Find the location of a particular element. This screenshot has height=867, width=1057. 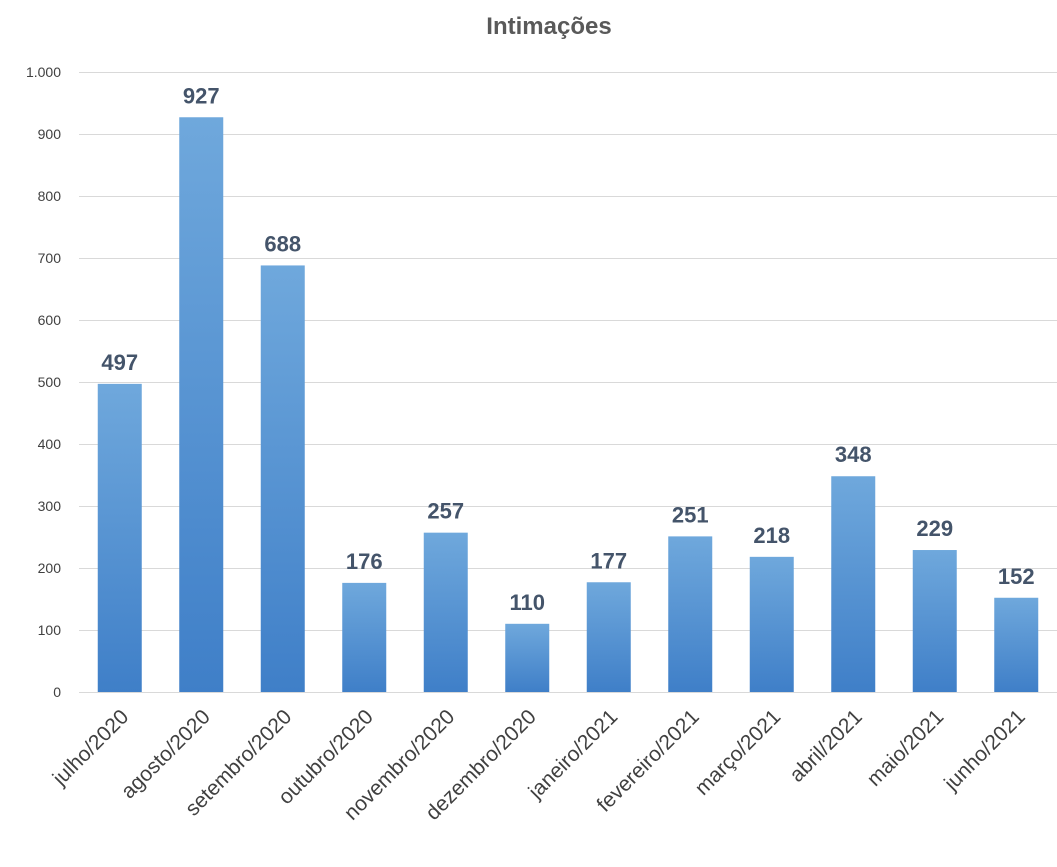

data-label: 497 is located at coordinates (119, 362).